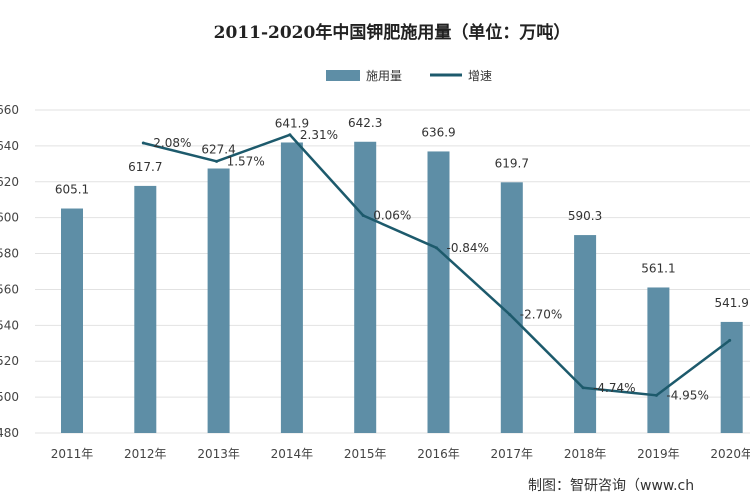  Describe the element at coordinates (438, 454) in the screenshot. I see `x-tick-label: 2016年` at that location.